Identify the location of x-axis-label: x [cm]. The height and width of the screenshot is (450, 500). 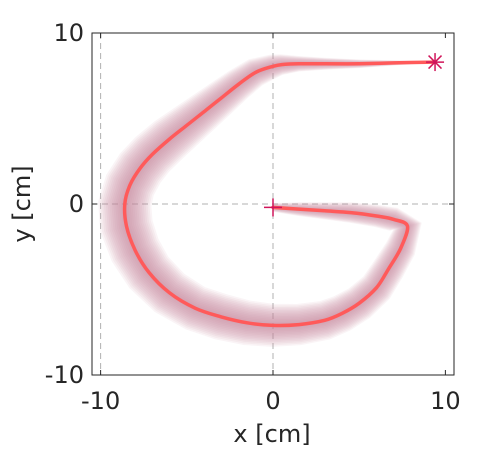
(271, 434).